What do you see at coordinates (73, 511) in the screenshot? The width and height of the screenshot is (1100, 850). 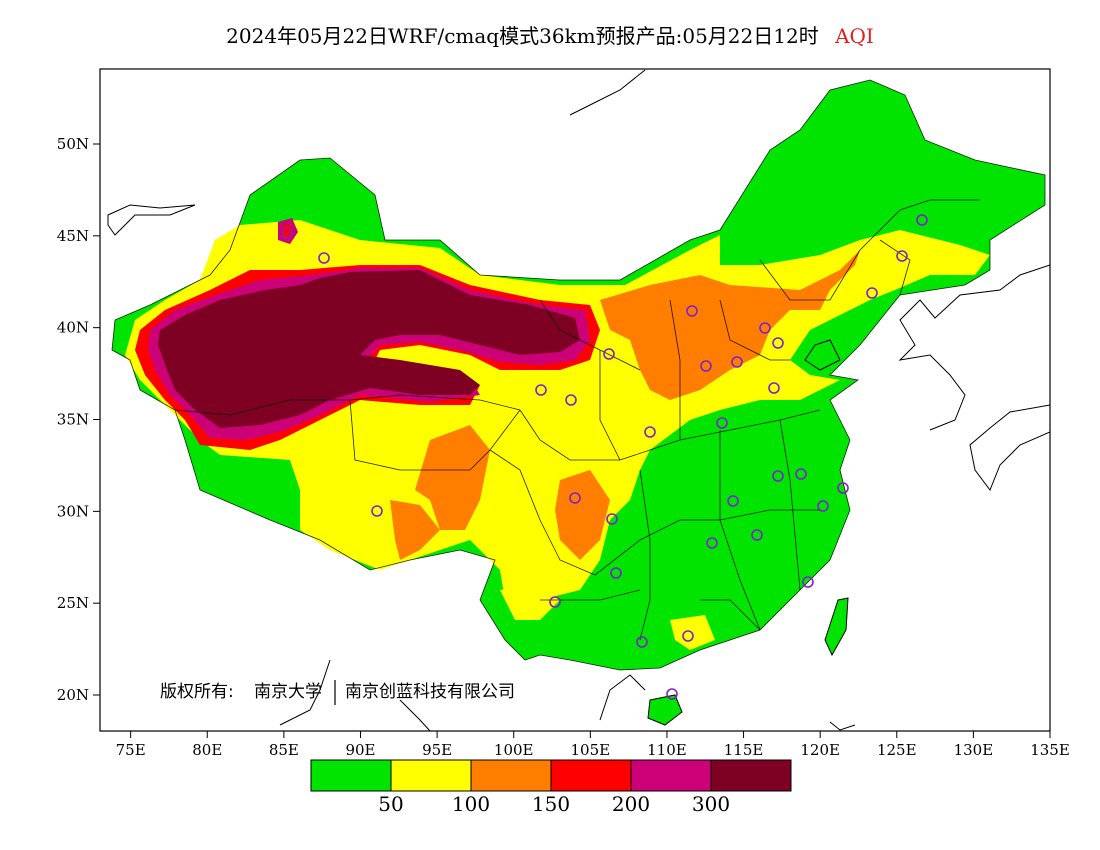 I see `lat-tick-label: 30N` at bounding box center [73, 511].